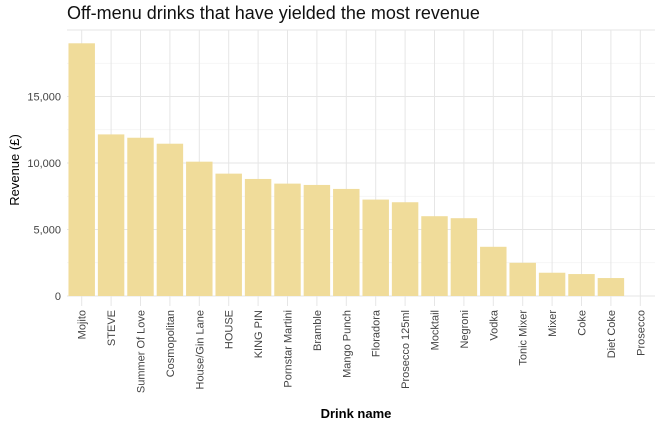 The image size is (665, 428). Describe the element at coordinates (44, 198) in the screenshot. I see `y-axis-ticks: 0 5,000 10,000 15,000` at that location.